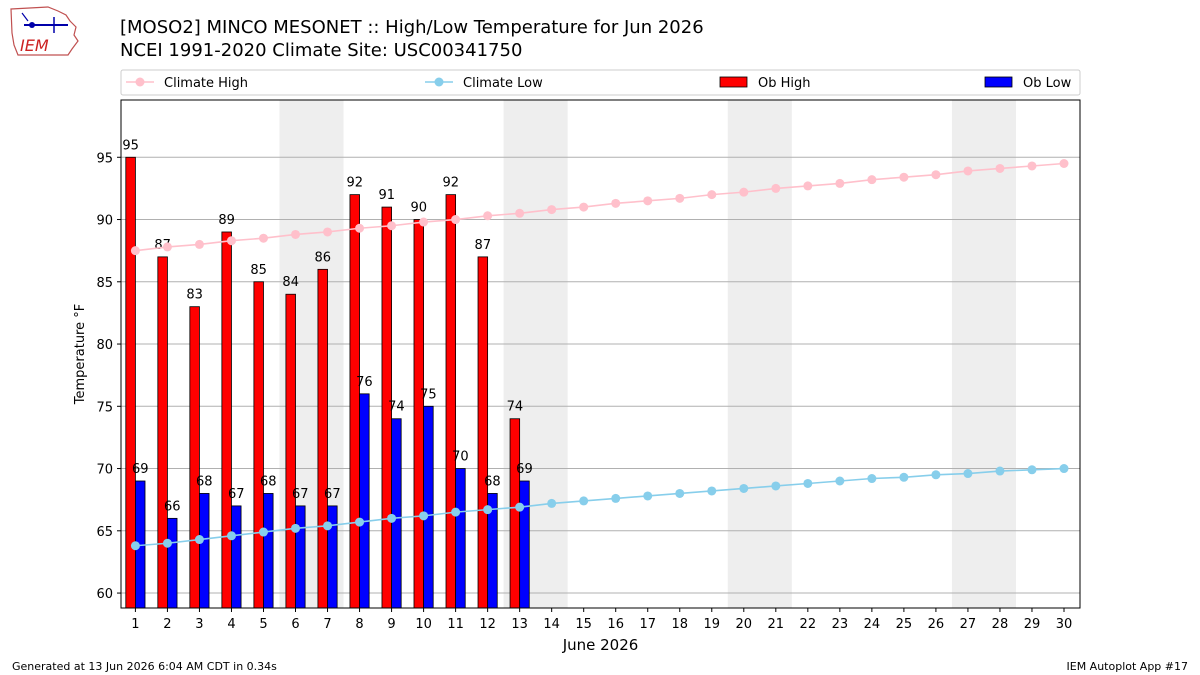 This screenshot has height=675, width=1200. What do you see at coordinates (600, 507) in the screenshot?
I see `climate-low-line` at bounding box center [600, 507].